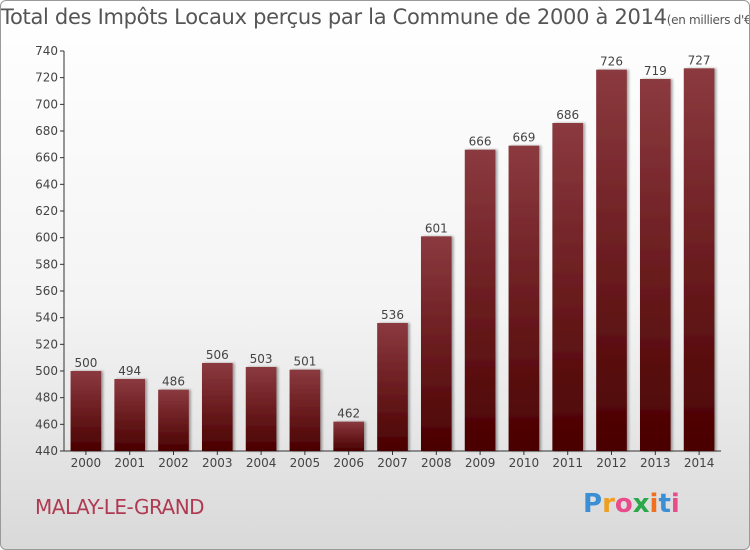 Image resolution: width=750 pixels, height=550 pixels. What do you see at coordinates (436, 343) in the screenshot?
I see `bar-2008` at bounding box center [436, 343].